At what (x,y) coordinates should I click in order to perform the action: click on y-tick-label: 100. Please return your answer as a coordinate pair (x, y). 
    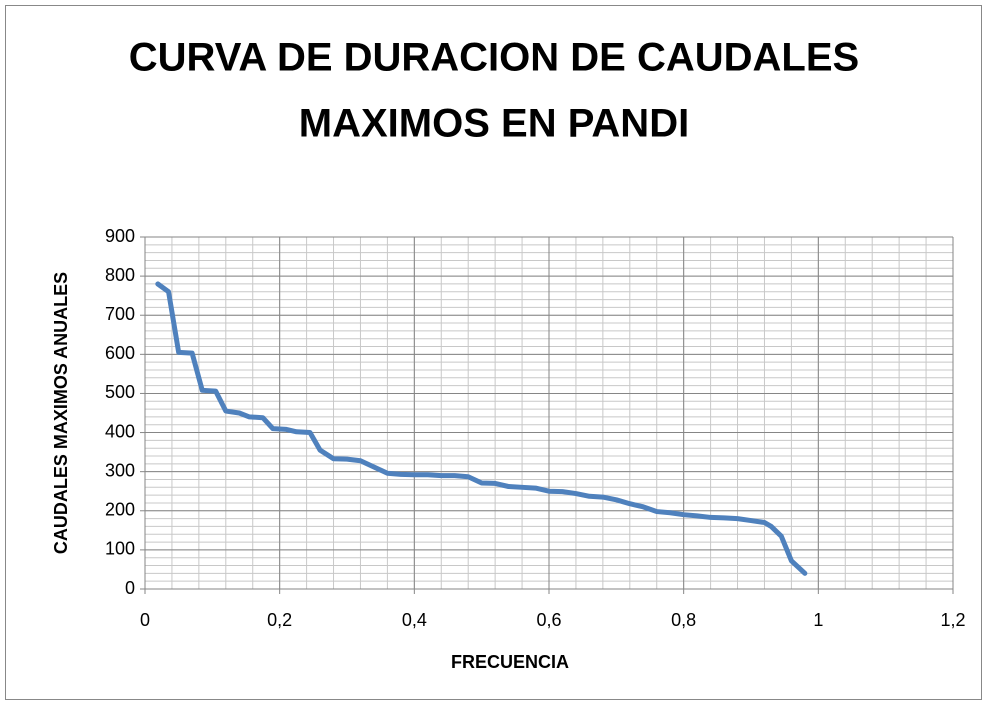
    Looking at the image, I should click on (120, 549).